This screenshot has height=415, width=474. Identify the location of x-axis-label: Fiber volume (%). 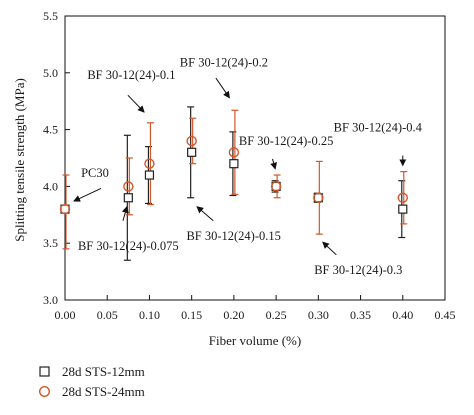
(255, 340).